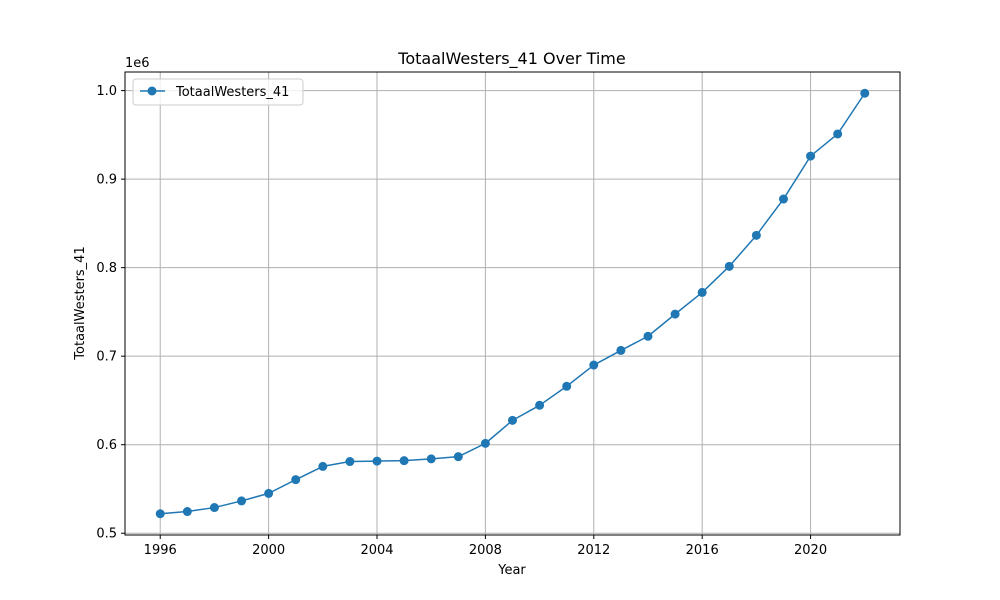 Image resolution: width=1000 pixels, height=600 pixels. Describe the element at coordinates (232, 92) in the screenshot. I see `legend-label: TotaalWesters_41` at that location.